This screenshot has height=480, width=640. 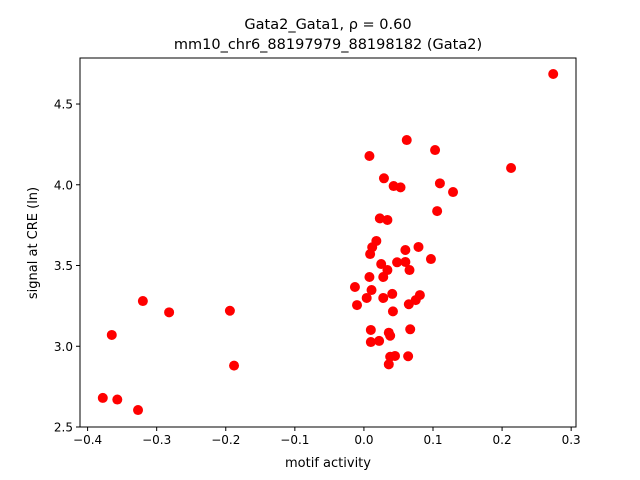 I want to click on x-tick-label: −0.2, so click(x=225, y=440).